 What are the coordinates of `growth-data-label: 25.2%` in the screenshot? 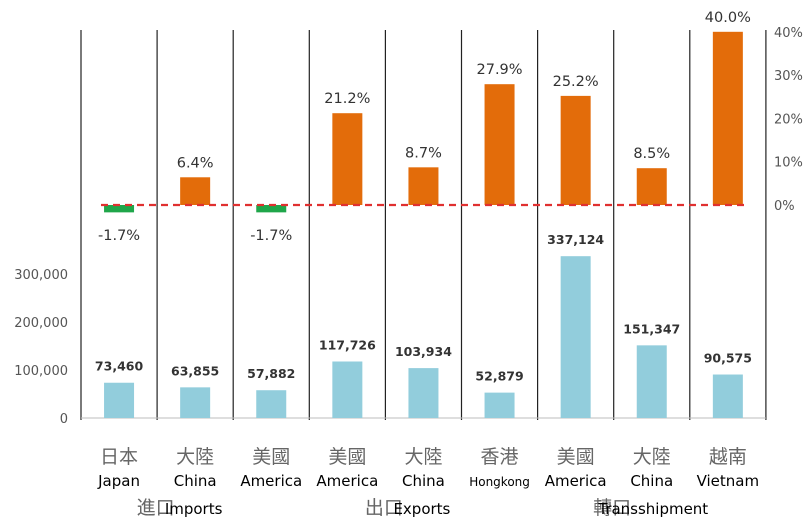 It's located at (576, 82).